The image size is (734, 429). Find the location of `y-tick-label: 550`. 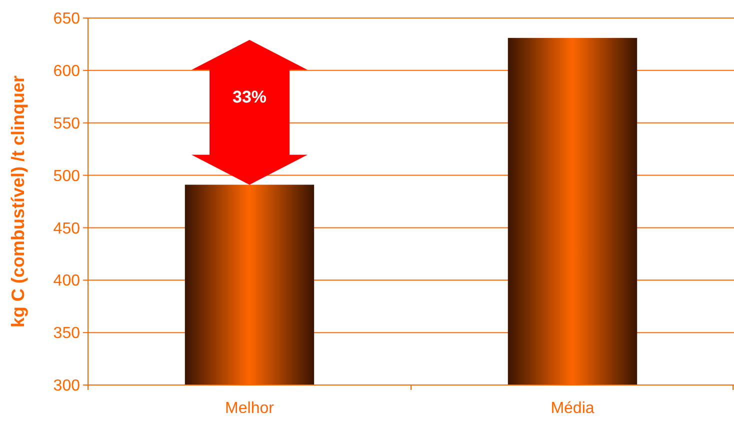

y-tick-label: 550 is located at coordinates (66, 123).